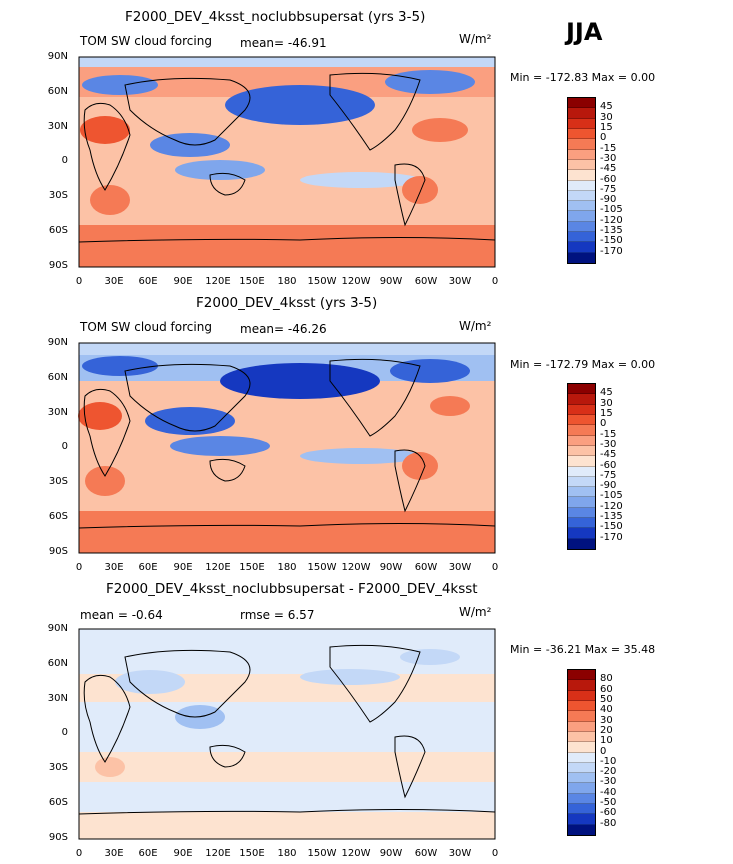 This screenshot has height=864, width=733. Describe the element at coordinates (606, 699) in the screenshot. I see `colorbar-tick-label: 50` at that location.